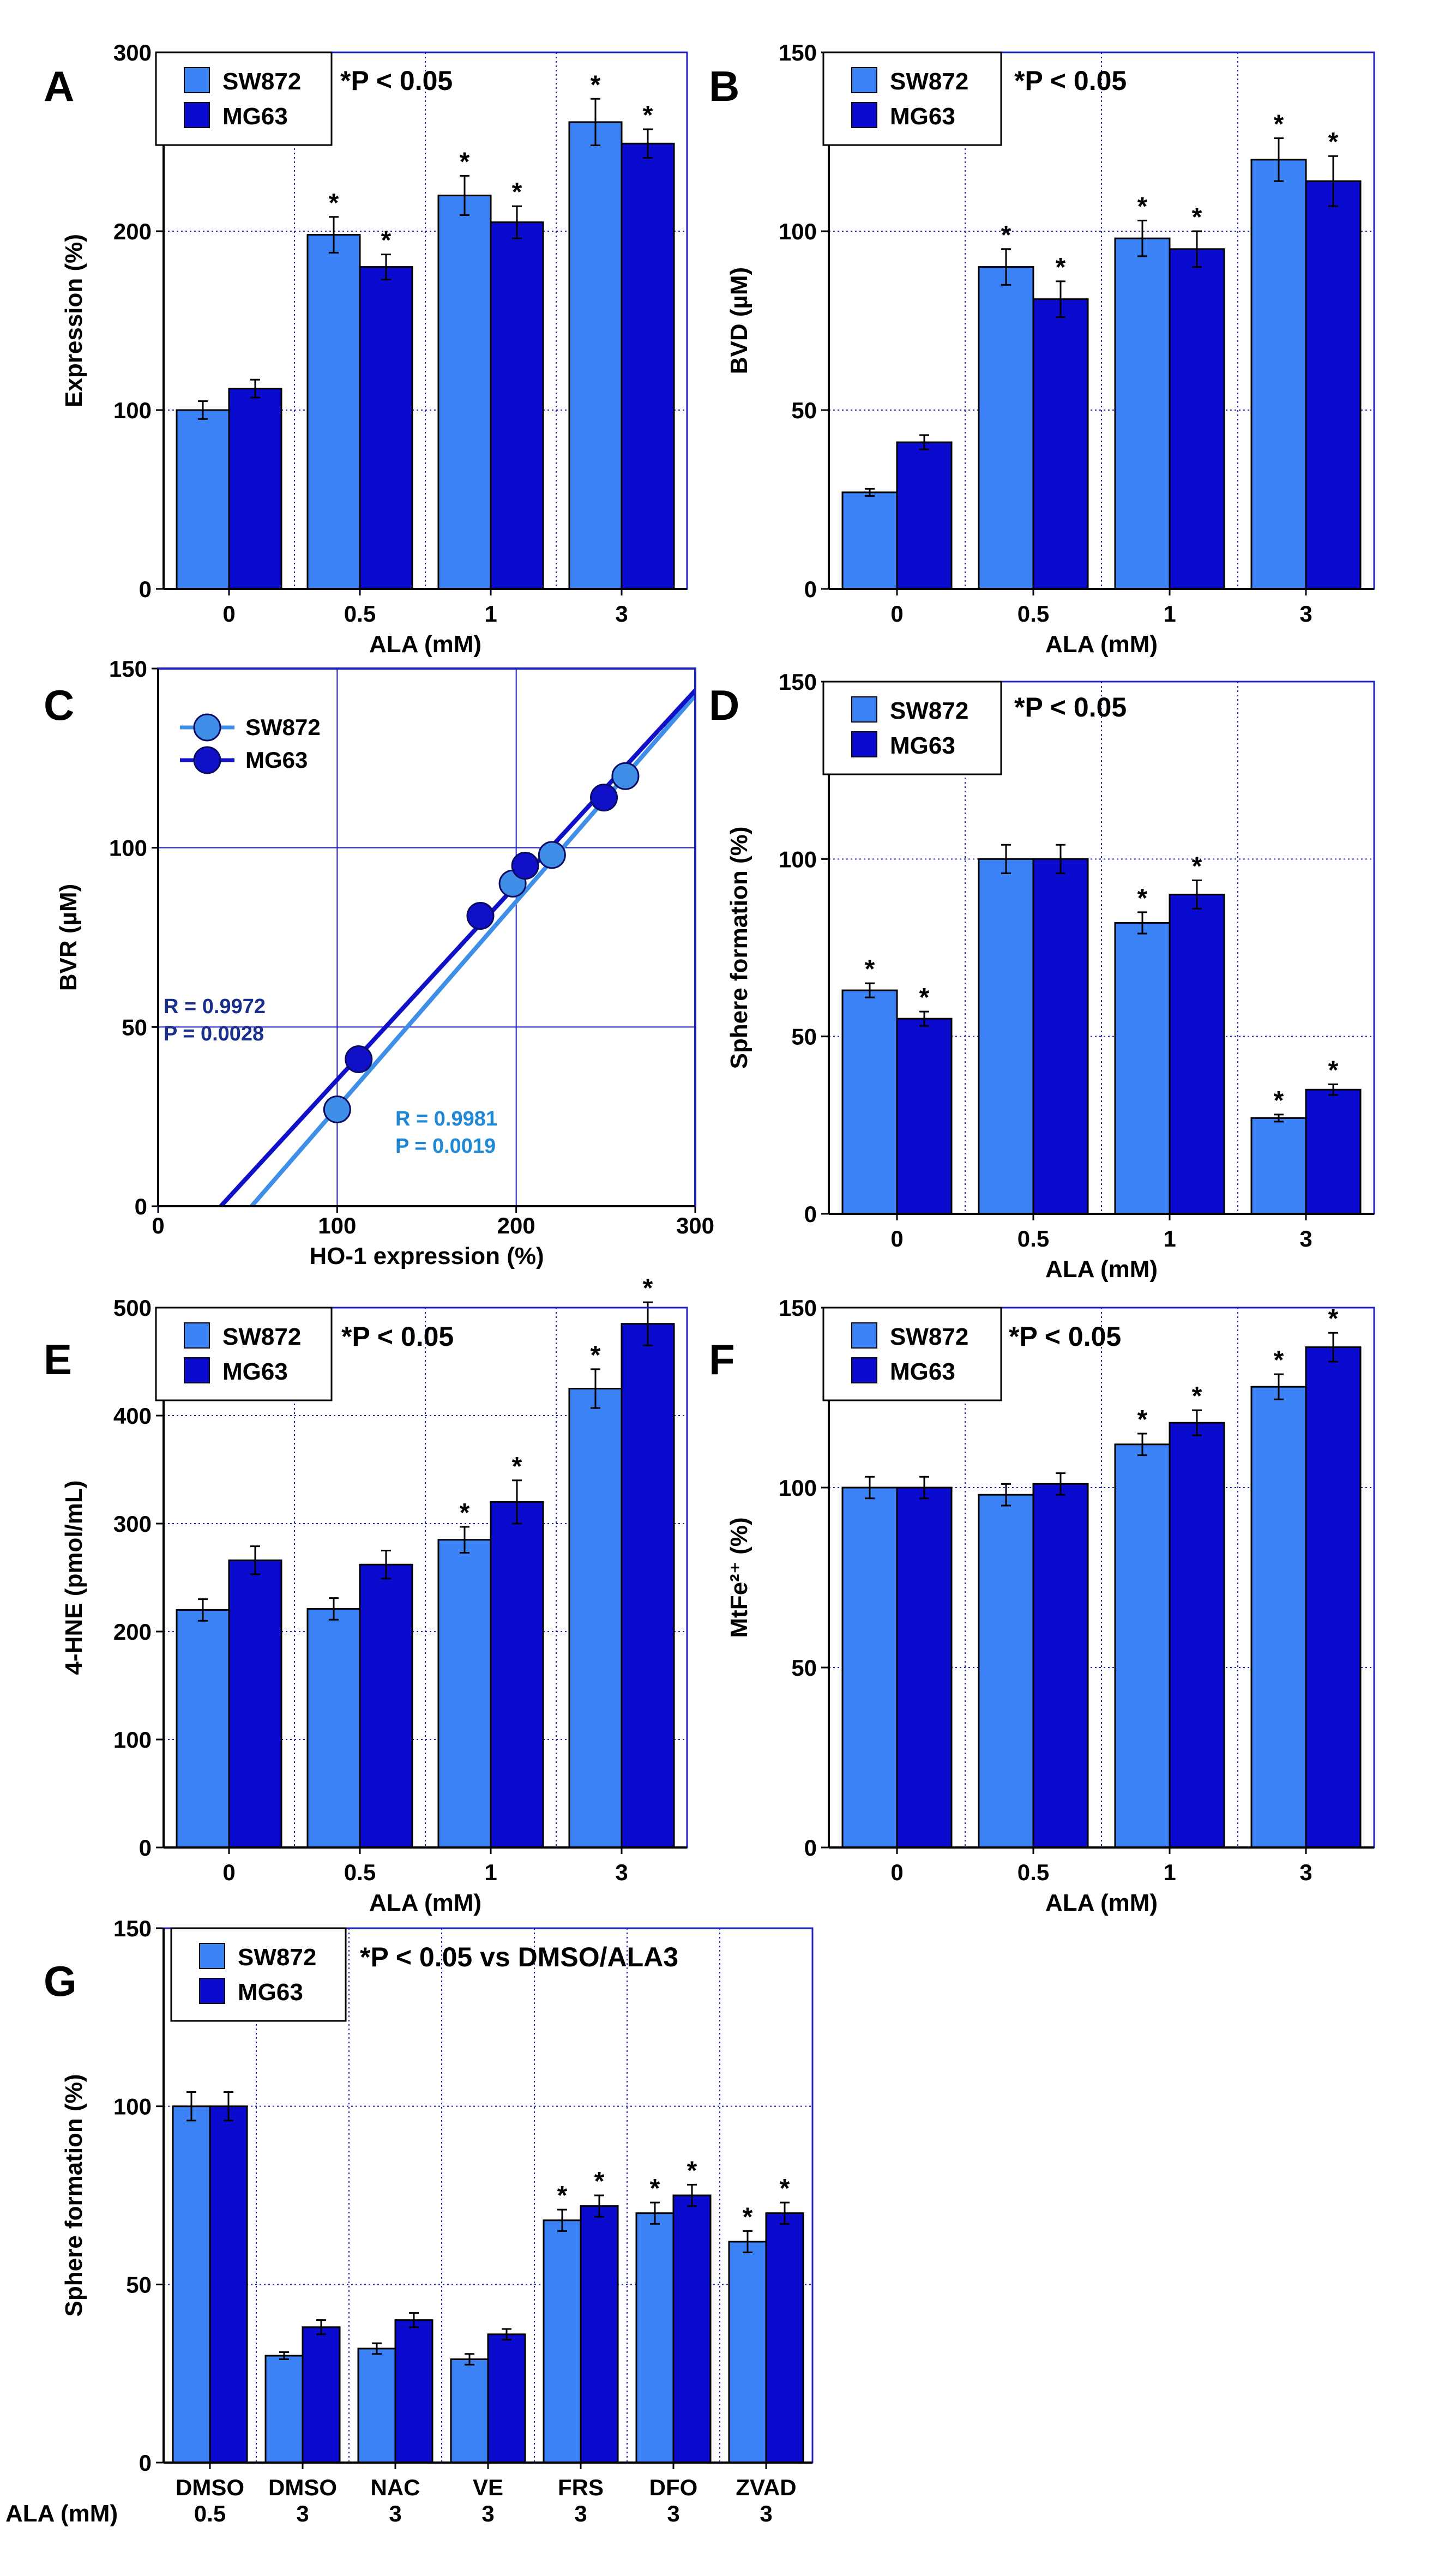 Image resolution: width=1433 pixels, height=2576 pixels. What do you see at coordinates (426, 1256) in the screenshot?
I see `x-axis-label: HO-1 expression (%)` at bounding box center [426, 1256].